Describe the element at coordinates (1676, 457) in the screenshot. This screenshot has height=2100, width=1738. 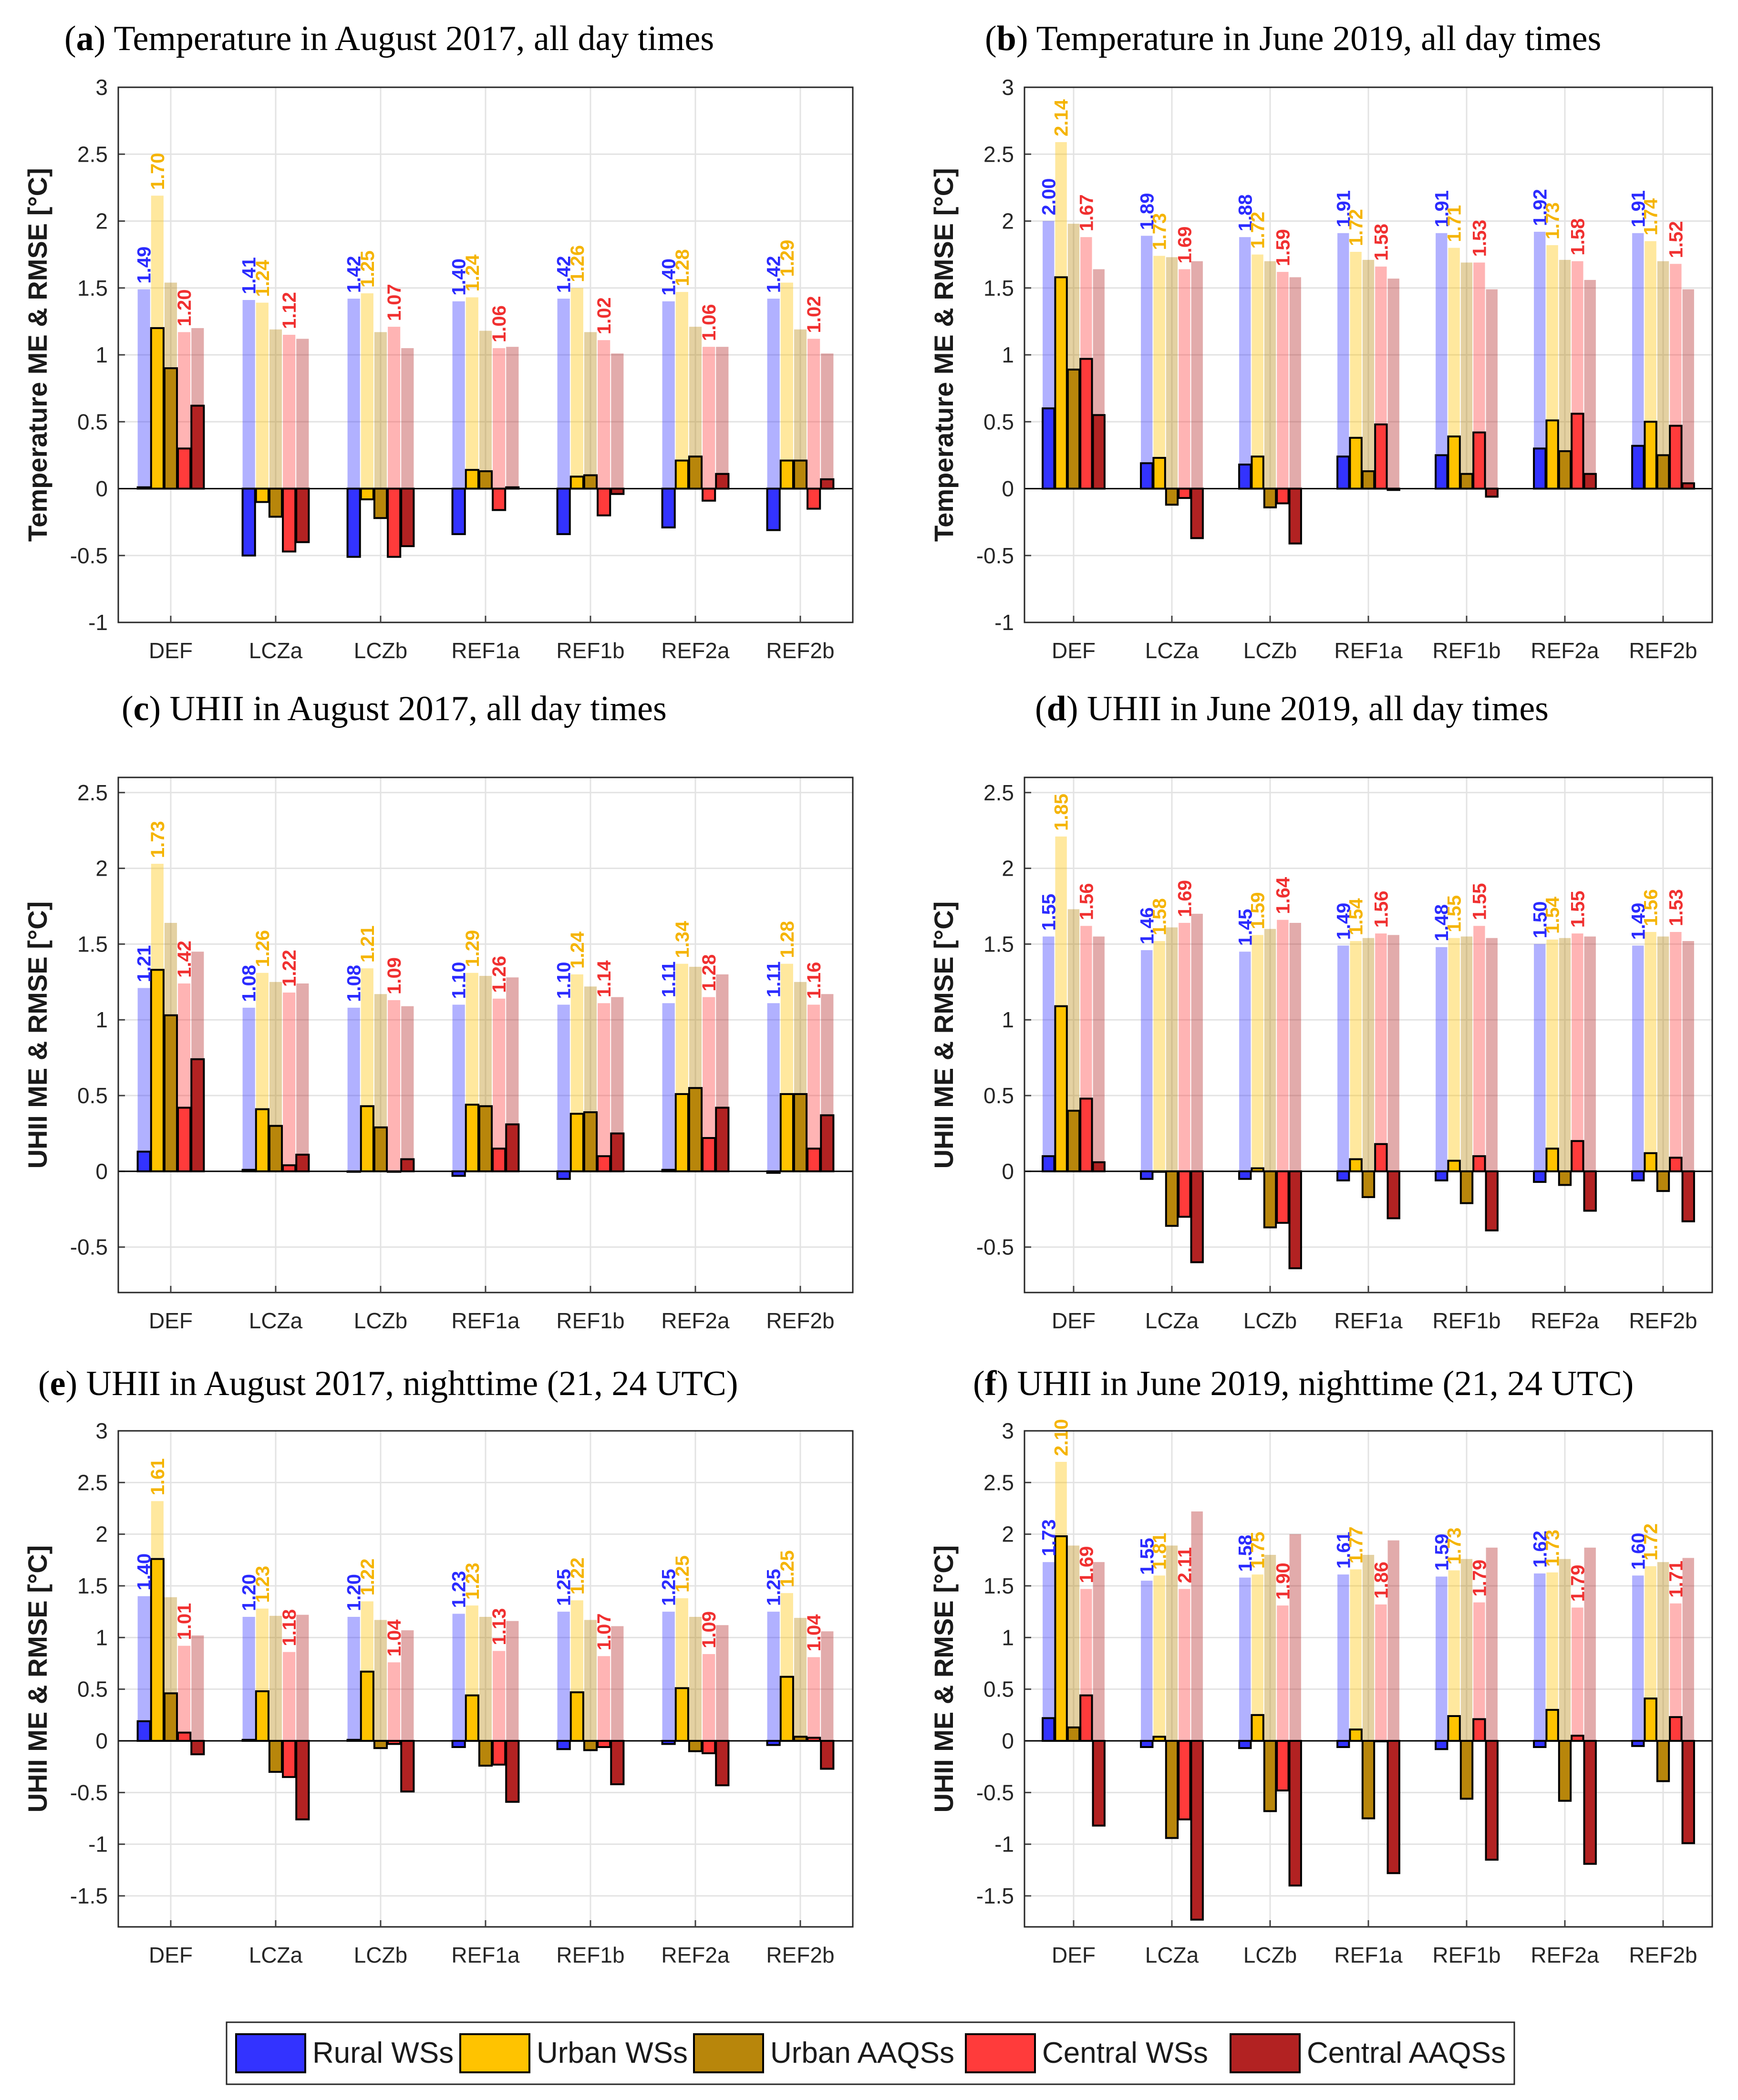
I see `bar-me-central-wss-ref2b` at that location.